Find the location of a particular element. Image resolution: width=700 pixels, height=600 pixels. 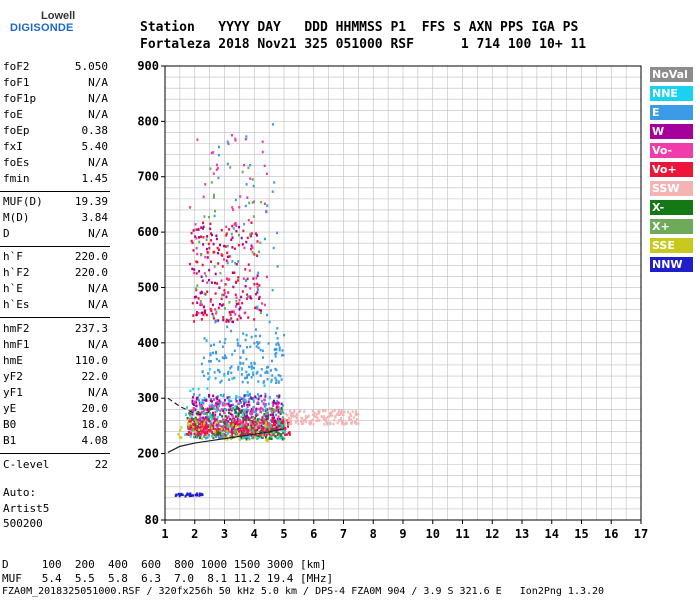

param-name: h`F2 is located at coordinates (16, 272).